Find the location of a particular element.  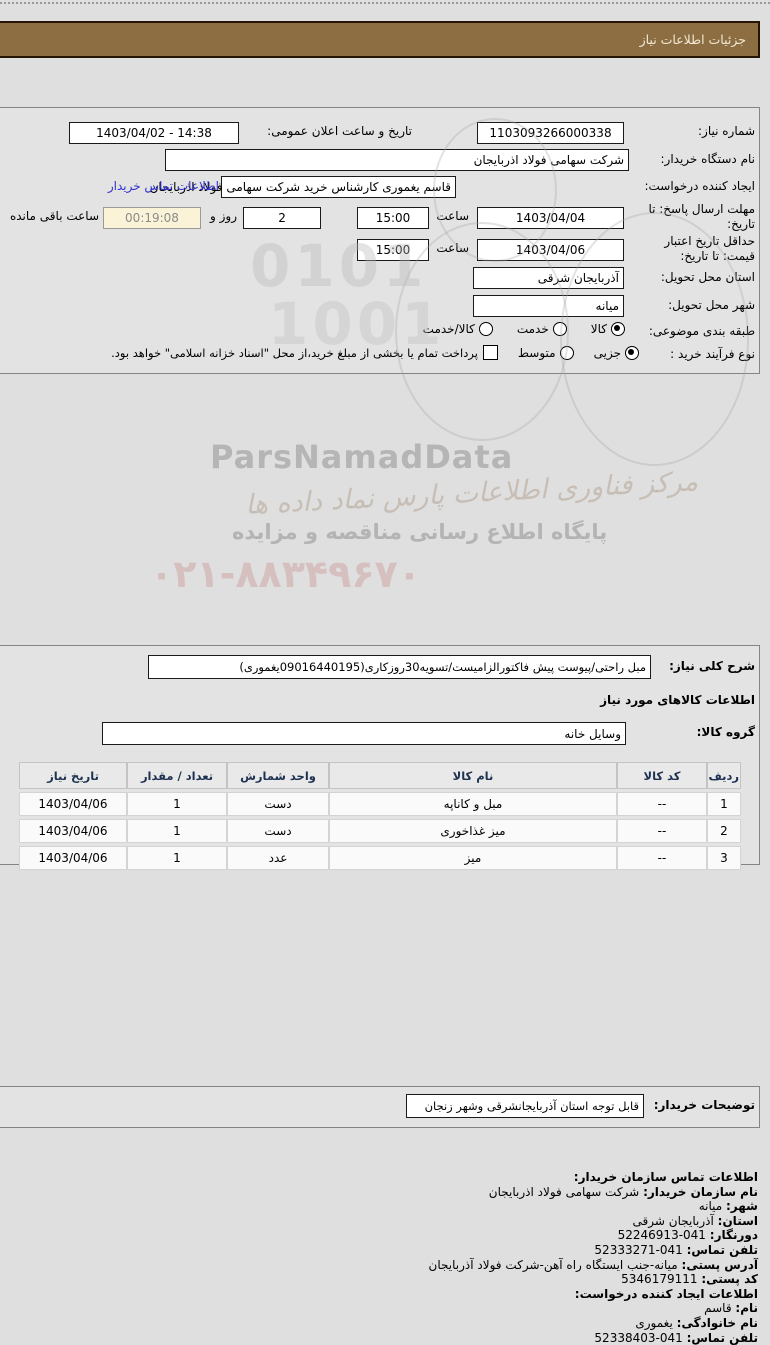

buyer-org-field: شرکت سهامی فولاد اذربایجان is located at coordinates (397, 160).